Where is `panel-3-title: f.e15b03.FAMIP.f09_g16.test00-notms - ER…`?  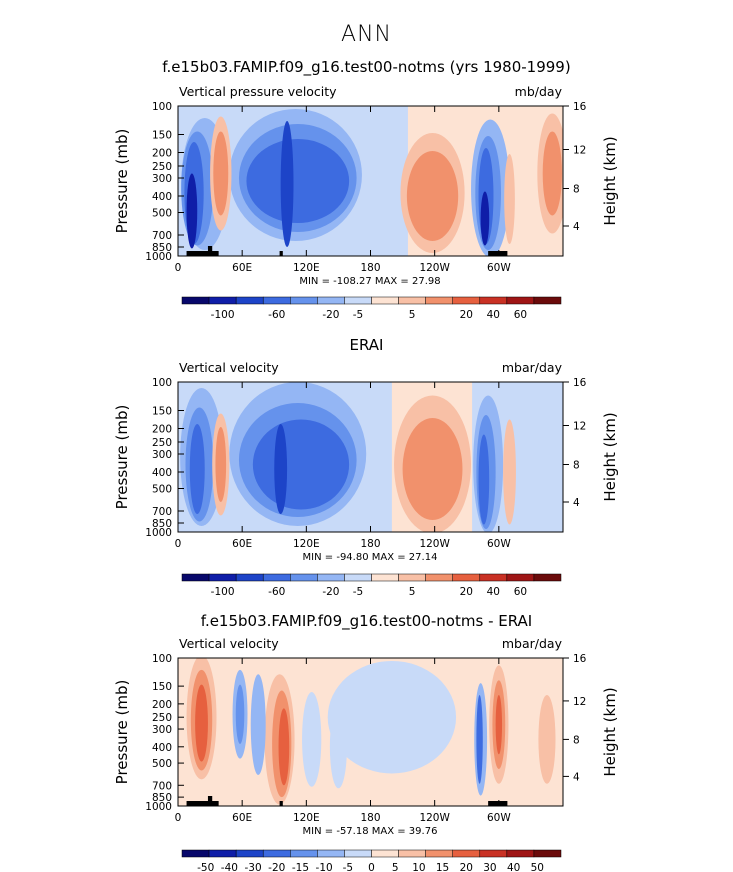 panel-3-title: f.e15b03.FAMIP.f09_g16.test00-notms - ER… is located at coordinates (366, 621).